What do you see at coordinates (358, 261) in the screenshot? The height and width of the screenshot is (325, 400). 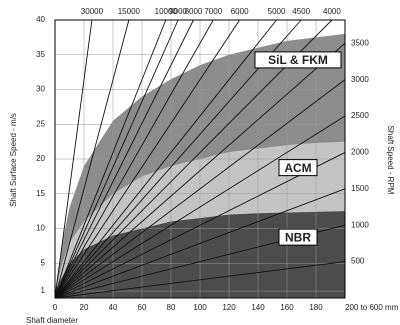 I see `rpm-label-right: 500` at bounding box center [358, 261].